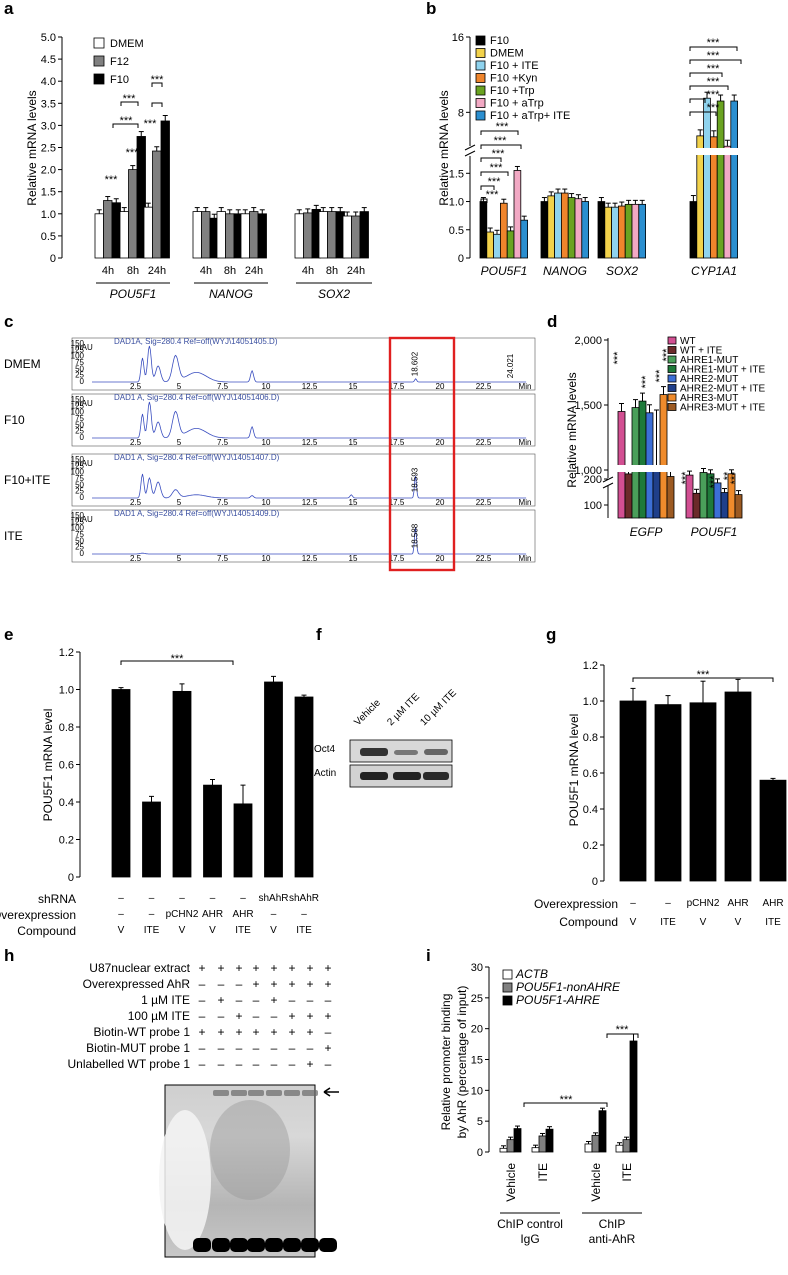  Describe the element at coordinates (704, 675) in the screenshot. I see `g-sig: ***` at that location.